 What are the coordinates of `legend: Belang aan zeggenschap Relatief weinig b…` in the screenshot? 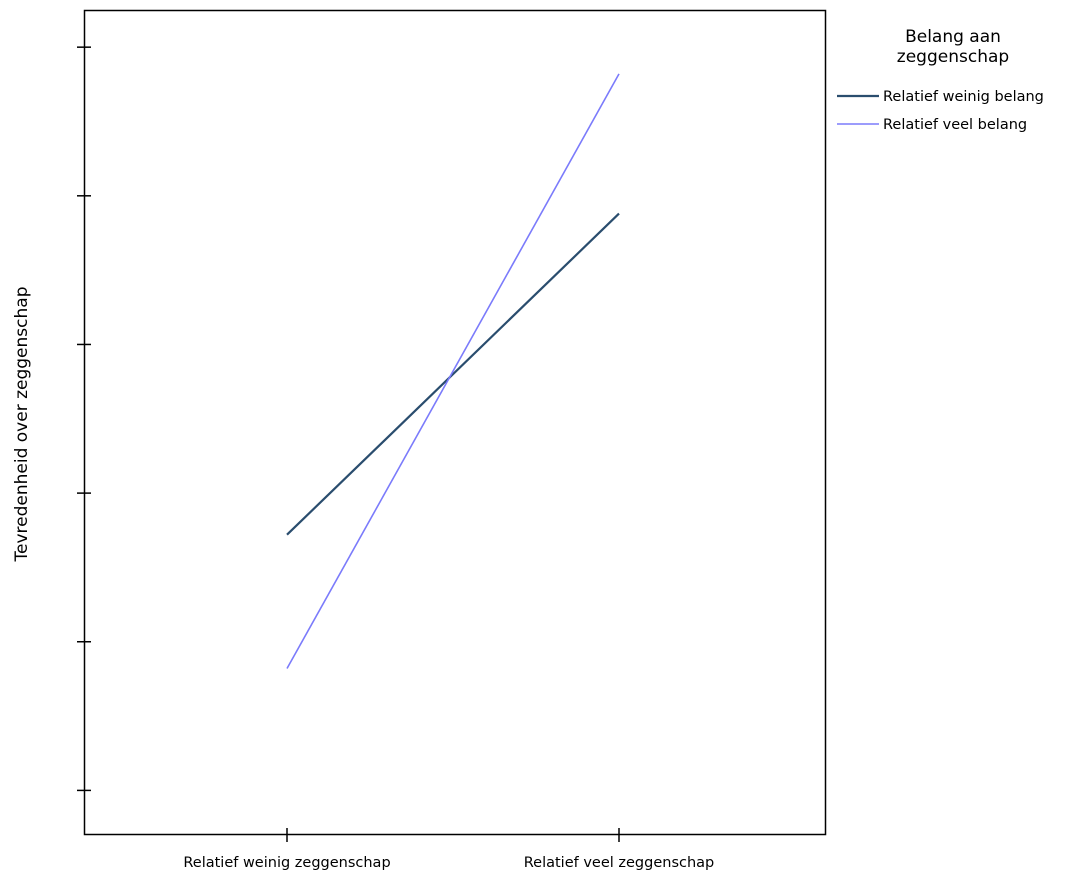 It's located at (940, 80).